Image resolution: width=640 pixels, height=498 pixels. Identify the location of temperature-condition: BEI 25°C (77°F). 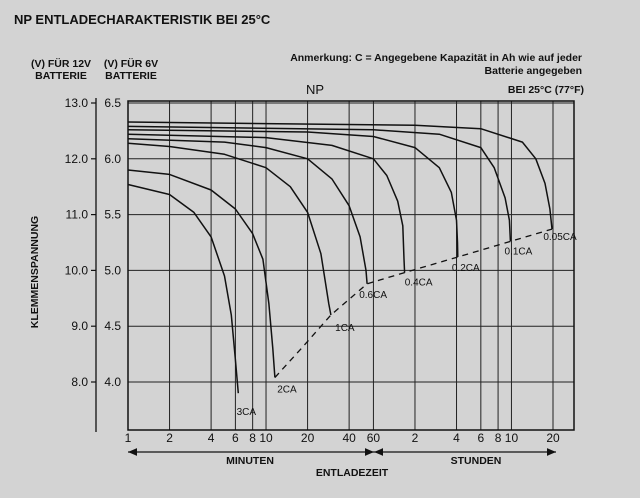
(545, 90).